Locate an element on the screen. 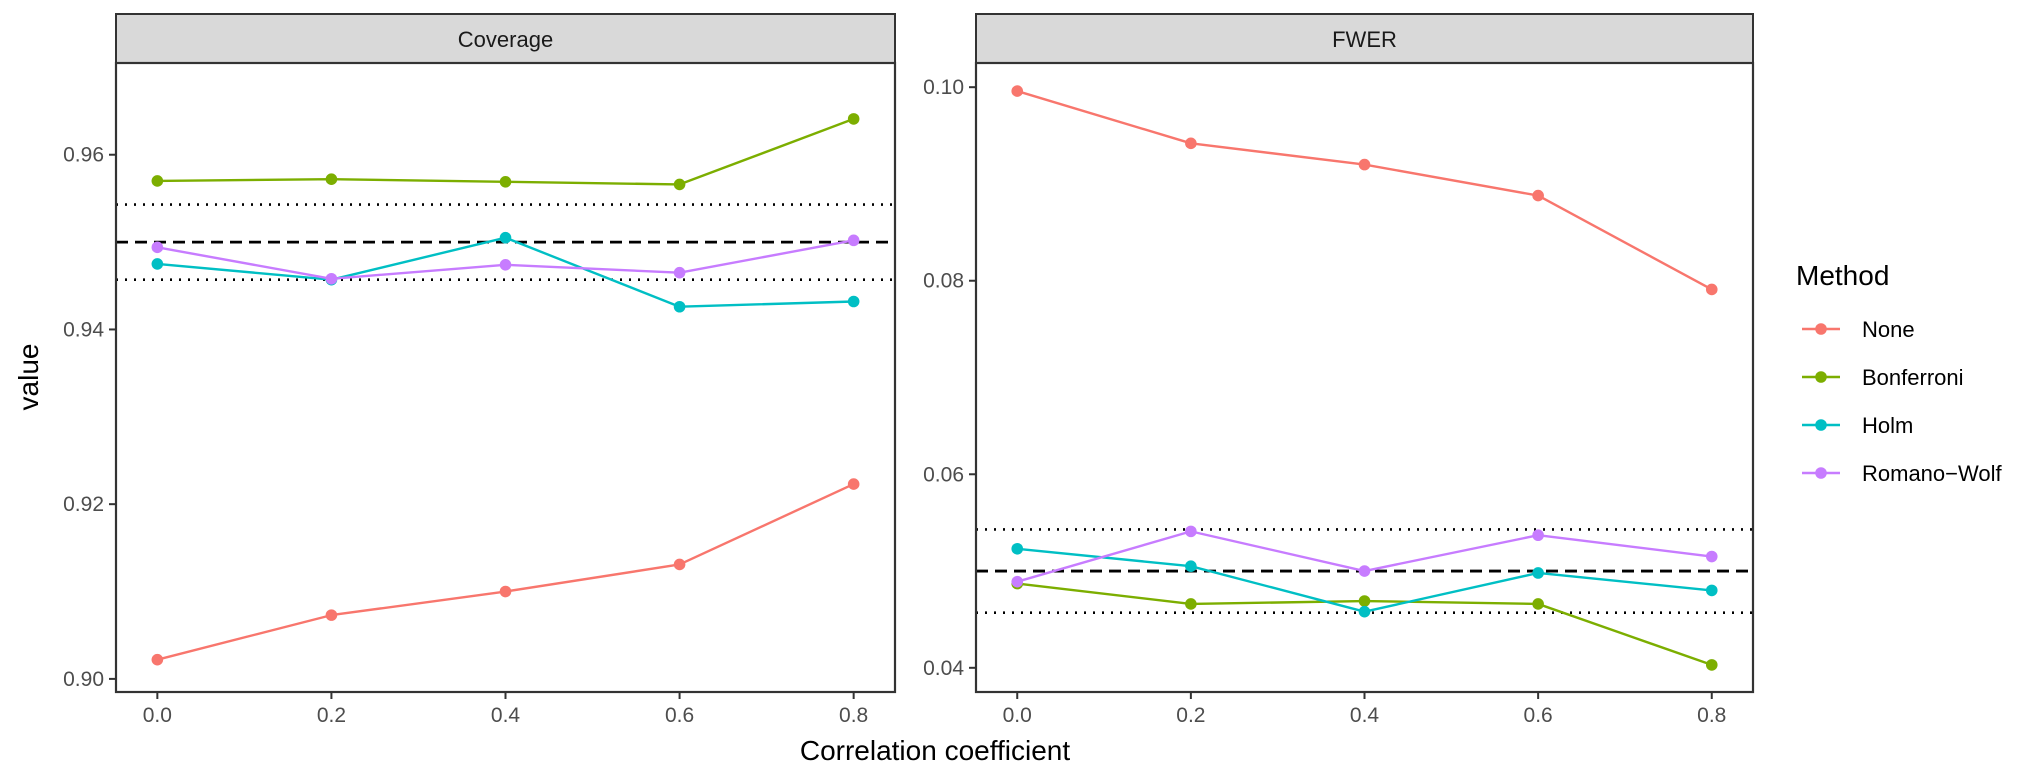 This screenshot has width=2039, height=778. y-axis-title: value is located at coordinates (28, 377).